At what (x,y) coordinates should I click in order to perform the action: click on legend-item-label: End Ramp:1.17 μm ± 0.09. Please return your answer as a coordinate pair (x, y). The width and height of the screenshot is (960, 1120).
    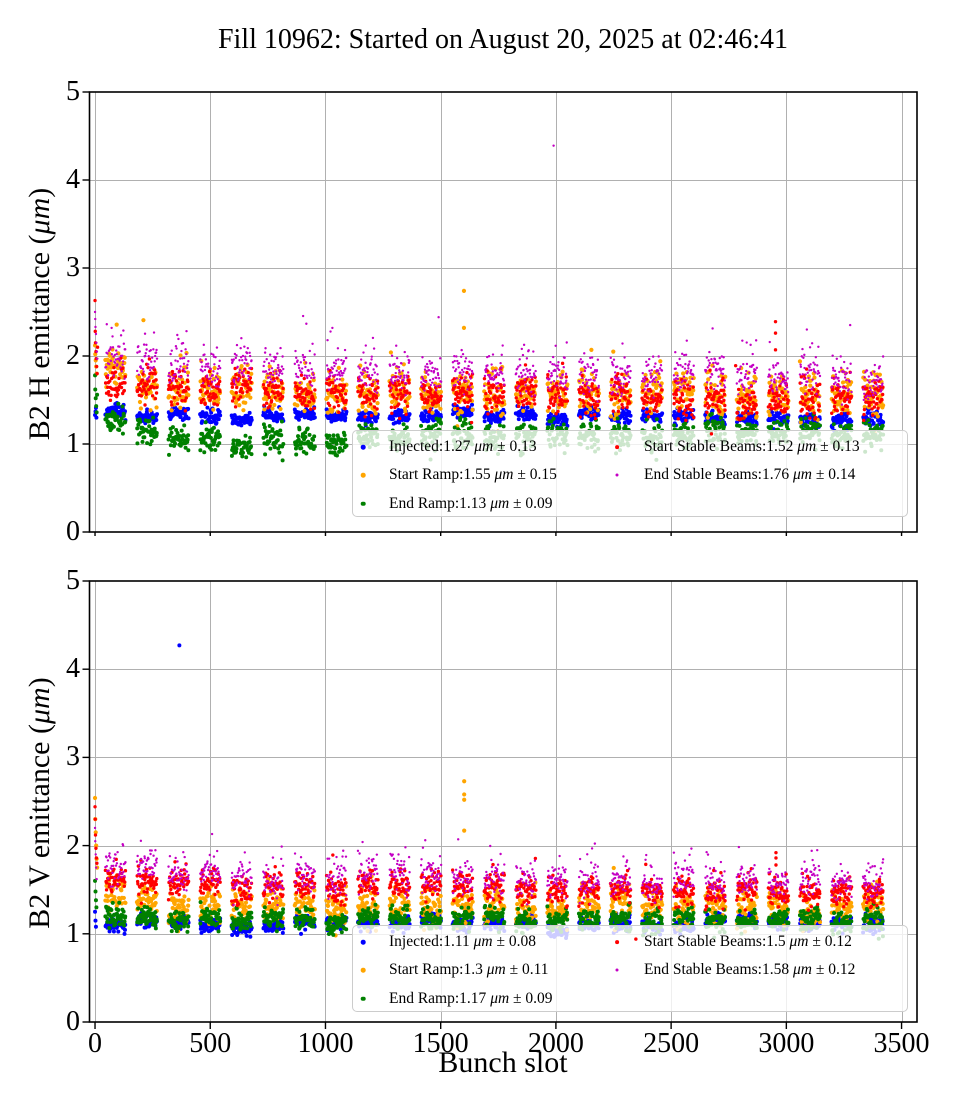
    Looking at the image, I should click on (471, 998).